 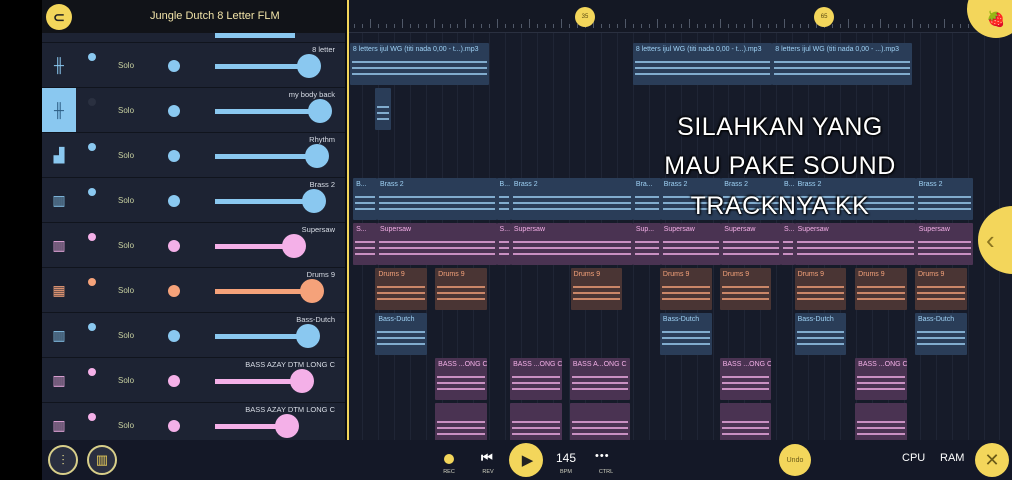 I want to click on rewind-icon: ⏮, so click(x=487, y=457).